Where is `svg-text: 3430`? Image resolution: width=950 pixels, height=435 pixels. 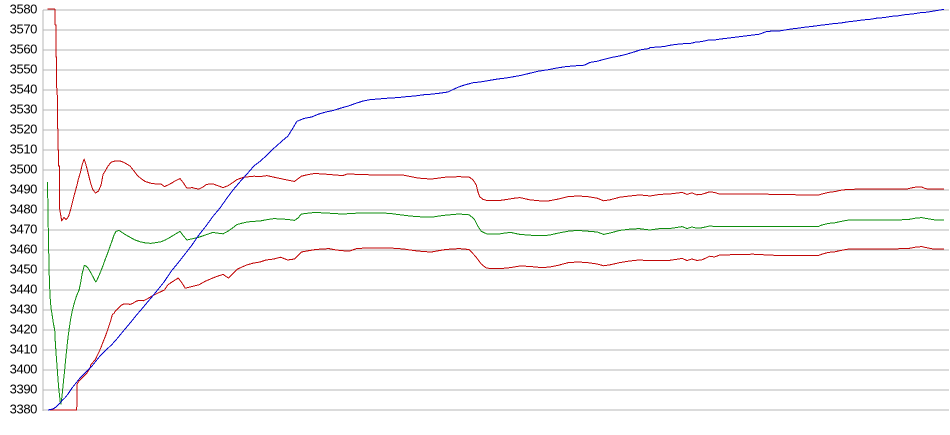 svg-text: 3430 is located at coordinates (23, 308).